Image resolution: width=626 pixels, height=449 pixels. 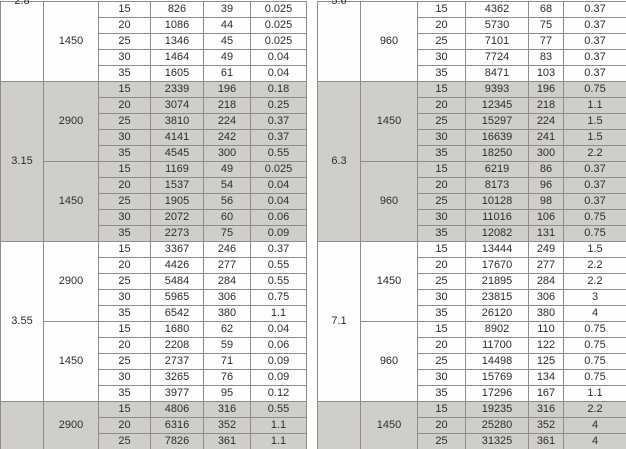 What do you see at coordinates (22, 425) in the screenshot?
I see `size-cell` at bounding box center [22, 425].